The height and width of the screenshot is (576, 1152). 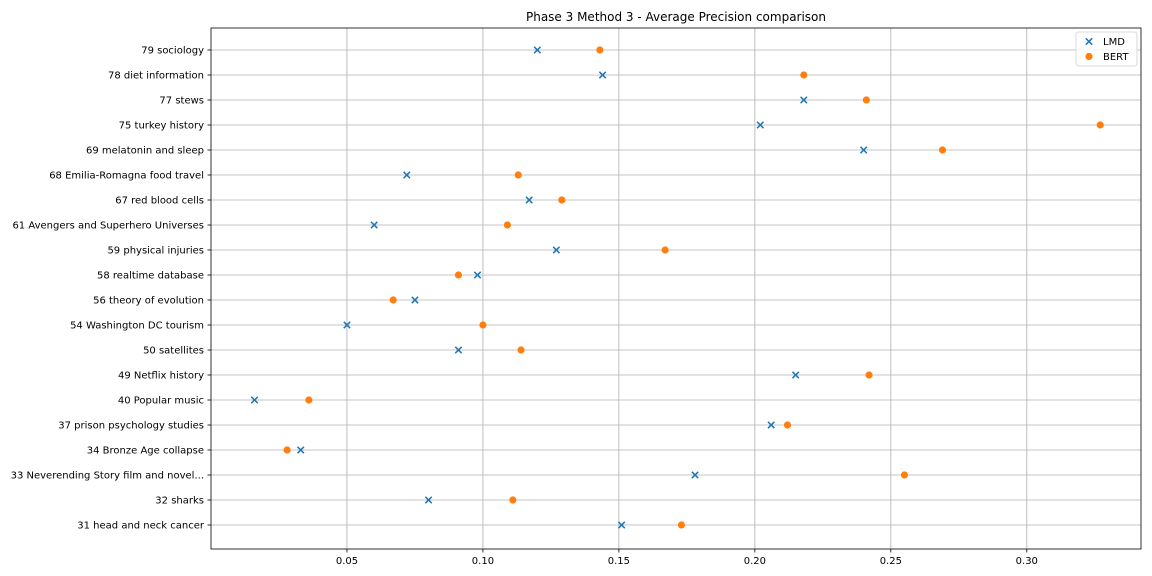 I want to click on y-tick-label: 59 physical injuries, so click(x=155, y=251).